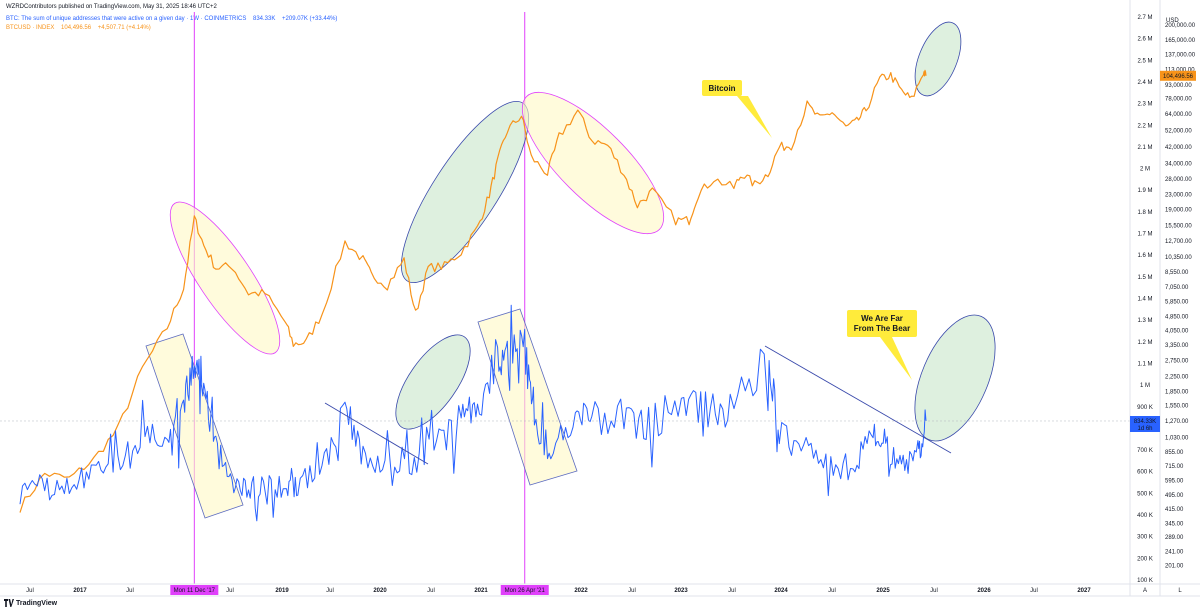 The height and width of the screenshot is (612, 1200). I want to click on trendline-2024, so click(858, 399).